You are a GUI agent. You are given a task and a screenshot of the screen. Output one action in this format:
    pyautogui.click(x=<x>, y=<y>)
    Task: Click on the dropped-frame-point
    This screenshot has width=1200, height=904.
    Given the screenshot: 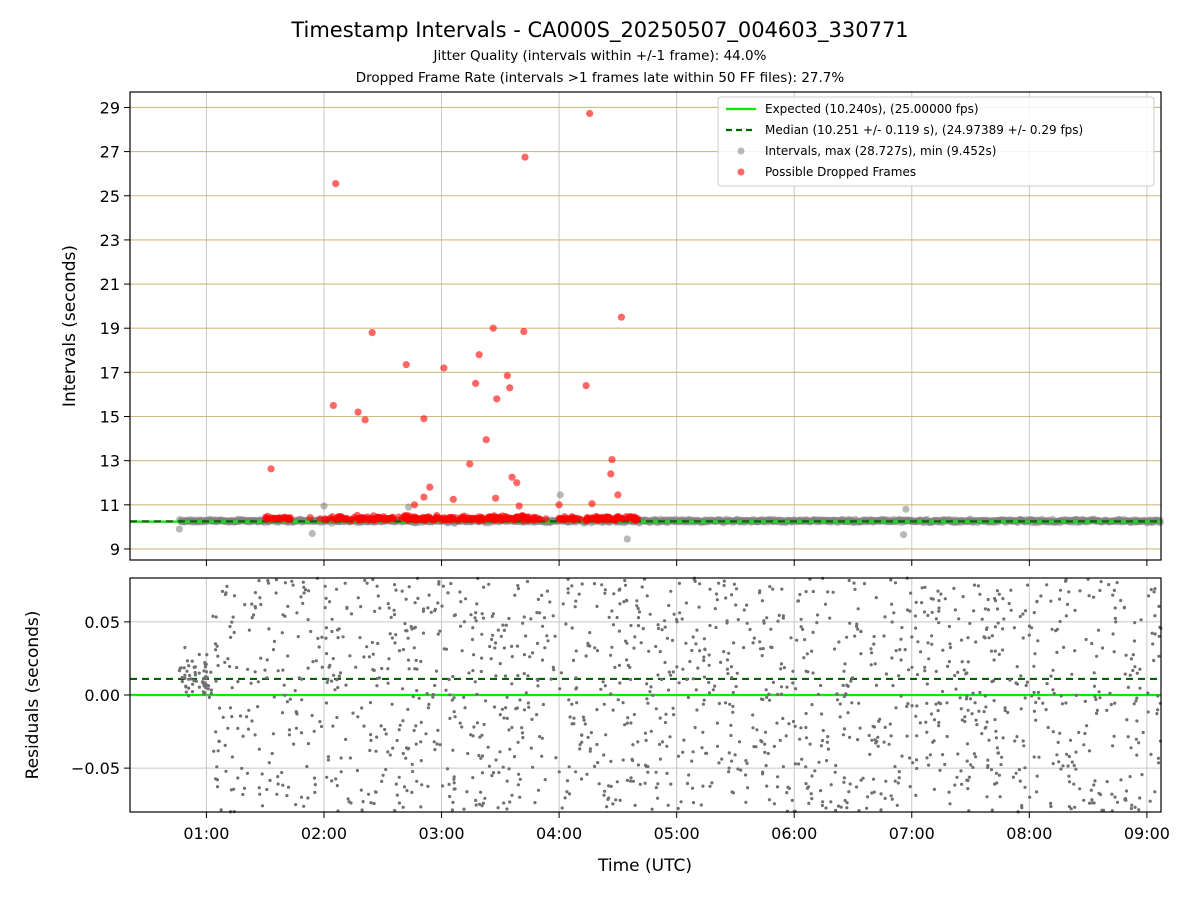 What is the action you would take?
    pyautogui.click(x=287, y=519)
    